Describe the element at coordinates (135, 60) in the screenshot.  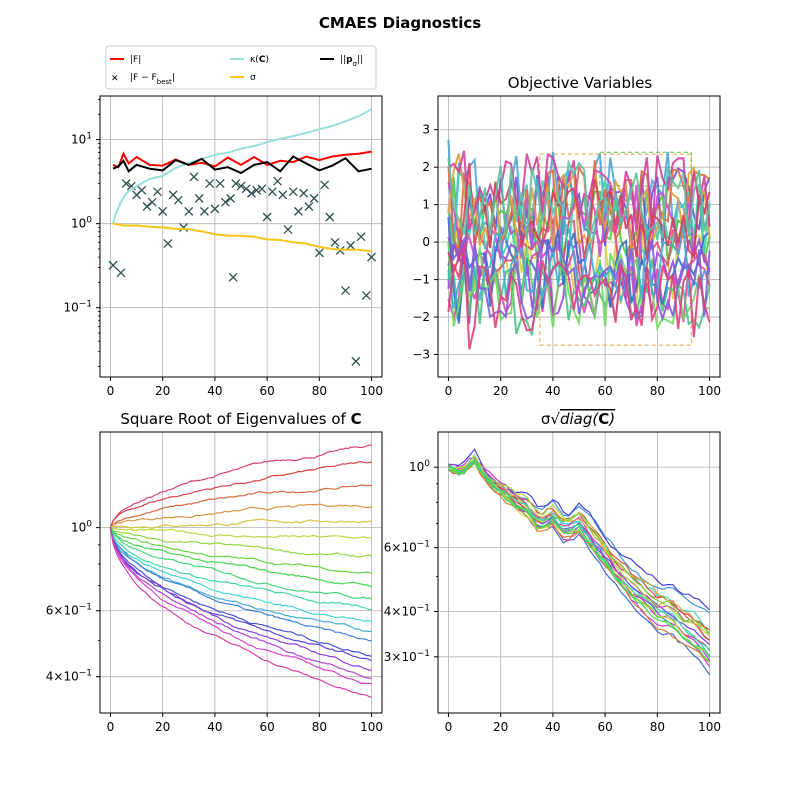
I see `legend-label-F: |F|` at that location.